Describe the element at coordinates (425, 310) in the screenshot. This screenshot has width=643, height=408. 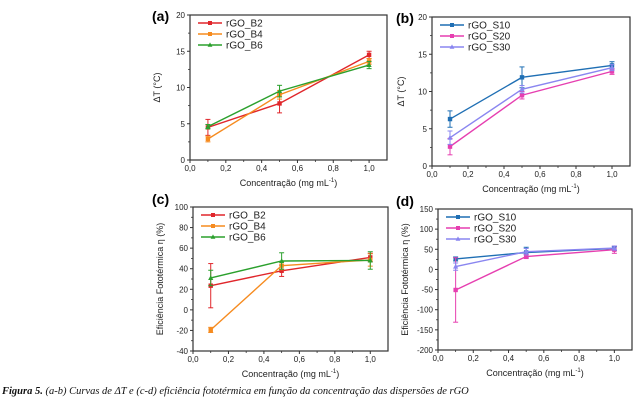
I see `y-tick-label: -100` at that location.